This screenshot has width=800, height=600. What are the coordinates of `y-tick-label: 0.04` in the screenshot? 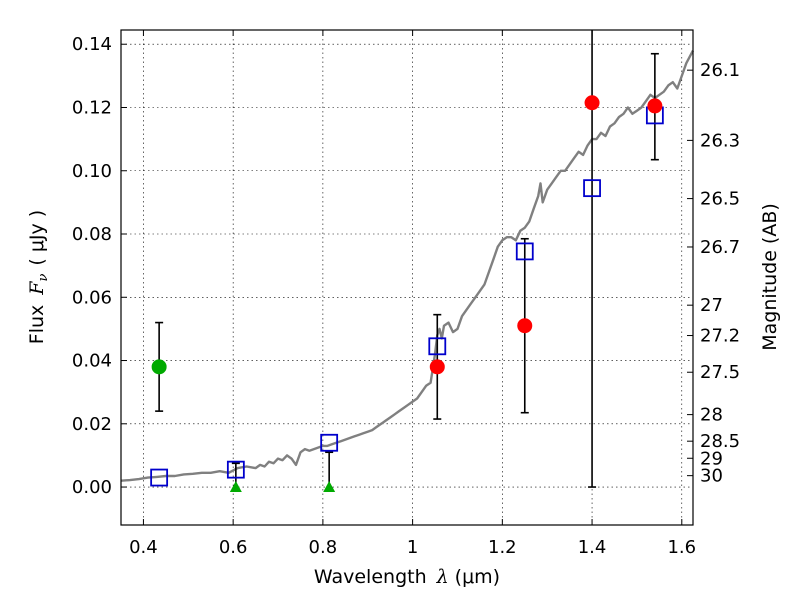 It's located at (92, 361).